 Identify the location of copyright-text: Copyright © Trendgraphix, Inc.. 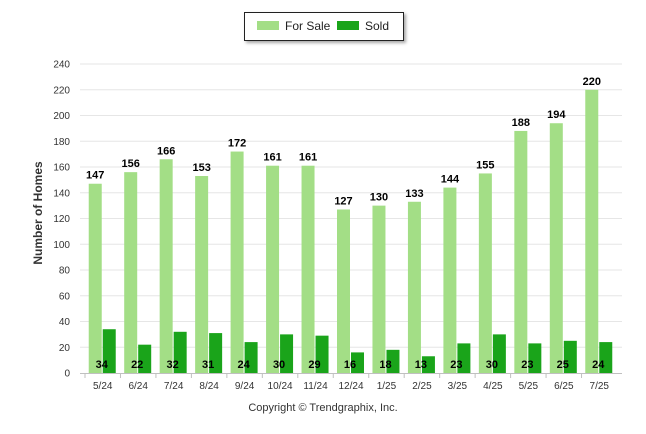
(323, 408).